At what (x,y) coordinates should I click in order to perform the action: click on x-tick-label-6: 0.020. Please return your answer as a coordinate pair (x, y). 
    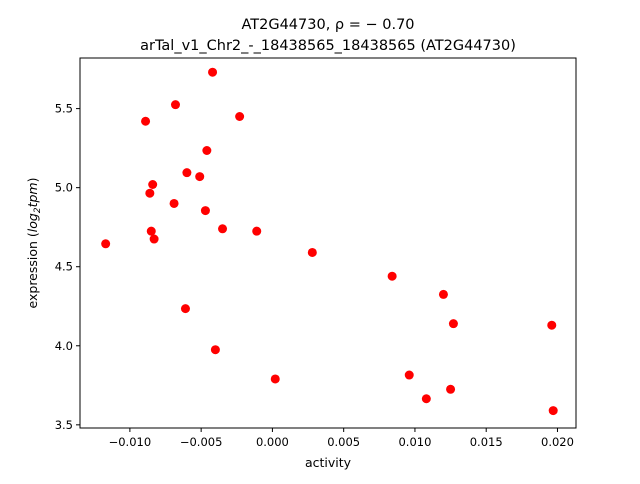
    Looking at the image, I should click on (557, 442).